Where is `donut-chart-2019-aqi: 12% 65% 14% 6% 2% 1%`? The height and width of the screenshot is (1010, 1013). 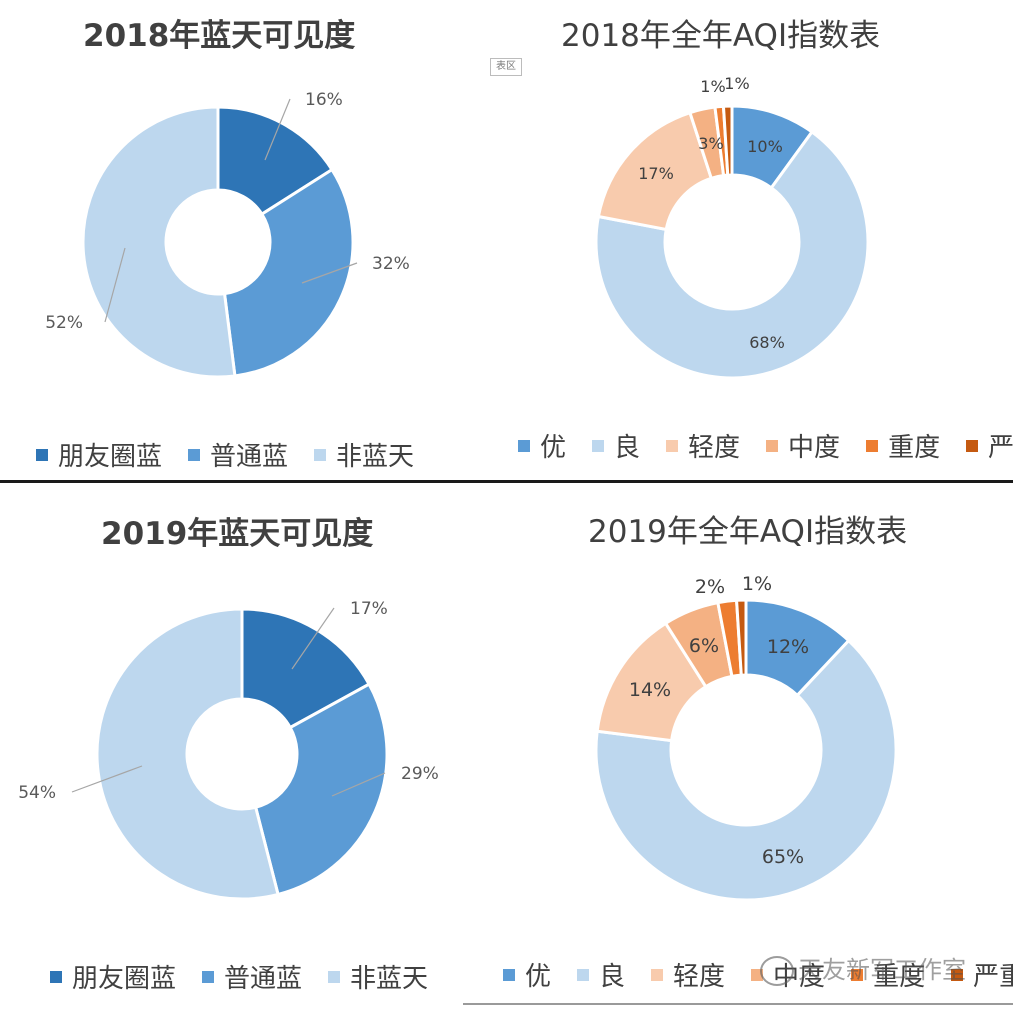 donut-chart-2019-aqi: 12% 65% 14% 6% 2% 1% is located at coordinates (746, 737).